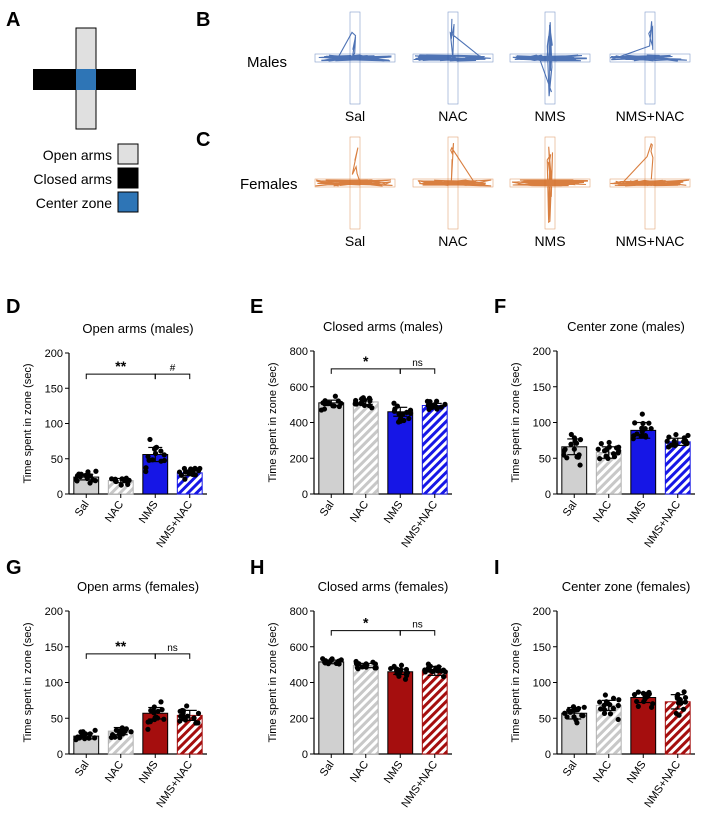 Image resolution: width=704 pixels, height=820 pixels. What do you see at coordinates (128, 154) in the screenshot?
I see `legend-open-swatch` at bounding box center [128, 154].